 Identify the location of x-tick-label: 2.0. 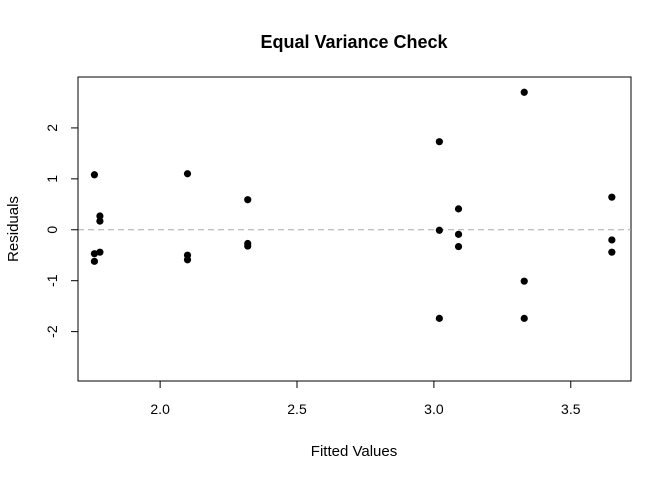
(160, 409).